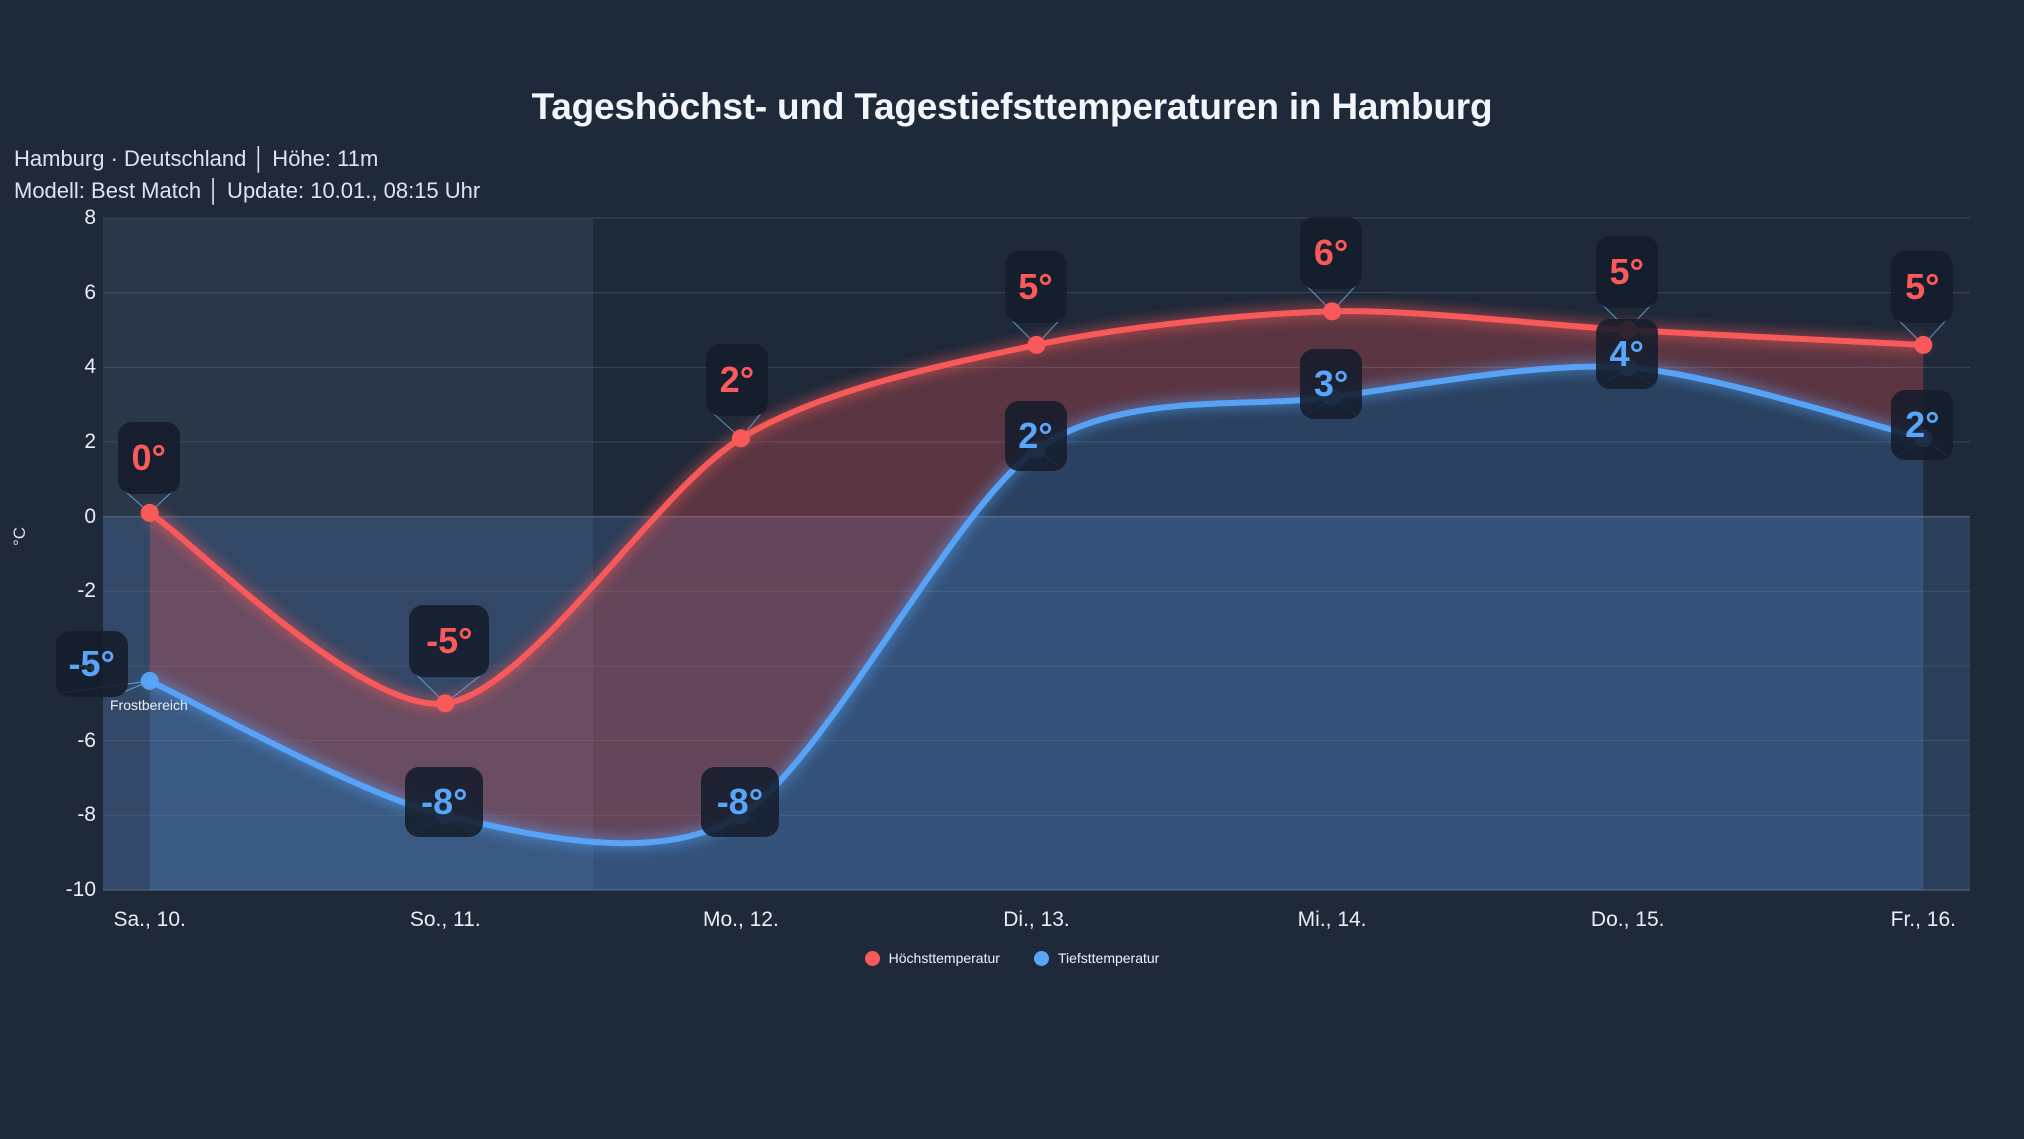  Describe the element at coordinates (944, 958) in the screenshot. I see `legend-label: Höchsttemperatur` at that location.